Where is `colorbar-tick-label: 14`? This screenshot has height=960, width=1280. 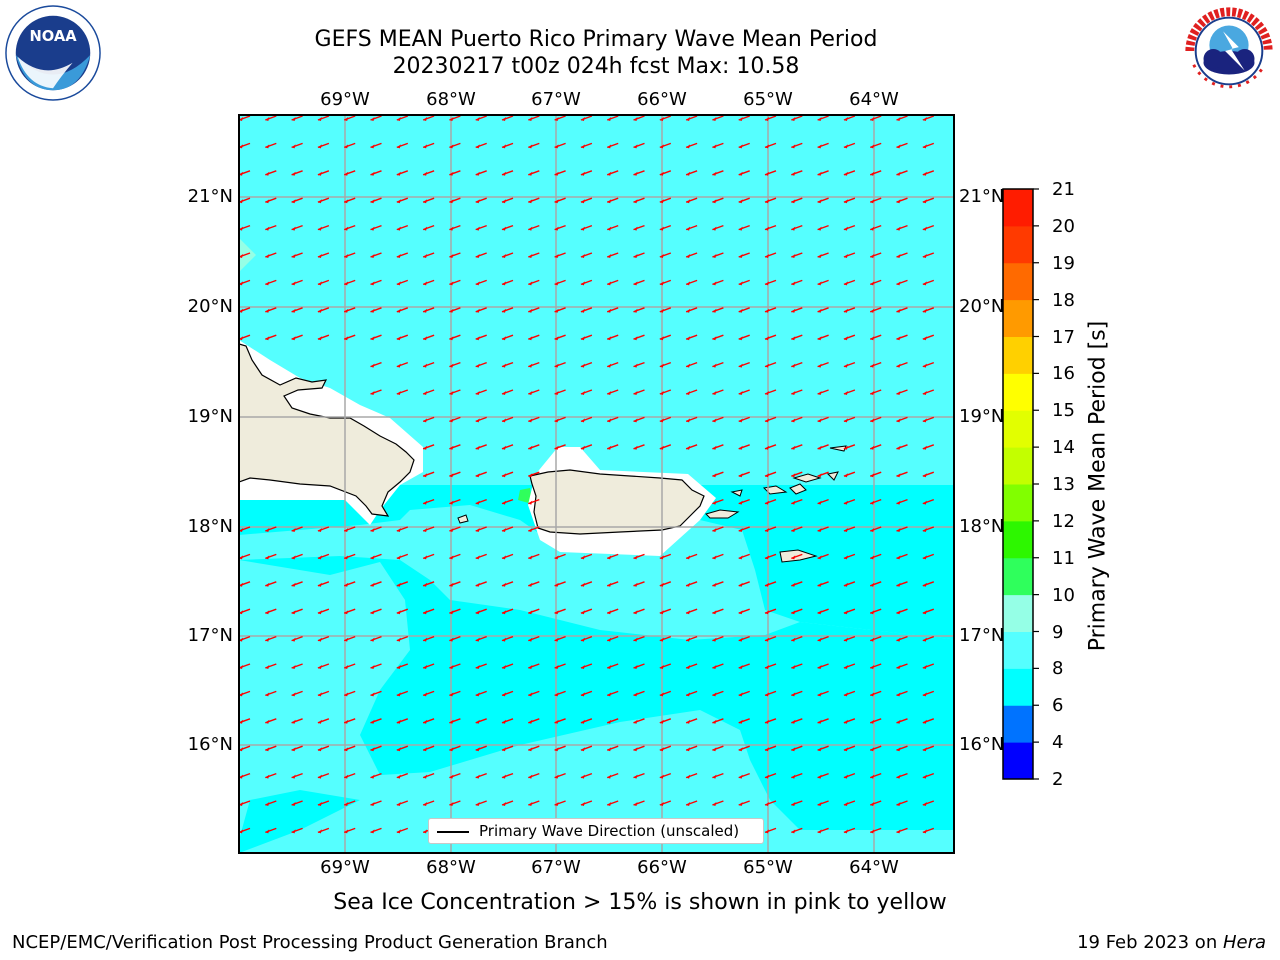 colorbar-tick-label: 14 is located at coordinates (1063, 448).